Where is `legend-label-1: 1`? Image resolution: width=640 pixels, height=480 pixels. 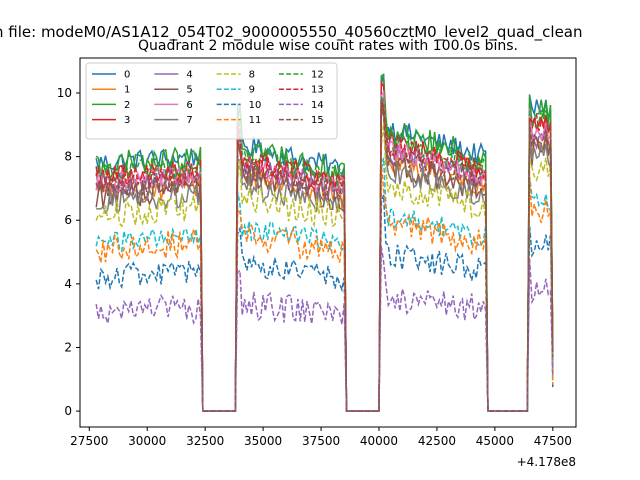 legend-label-1: 1 is located at coordinates (127, 90).